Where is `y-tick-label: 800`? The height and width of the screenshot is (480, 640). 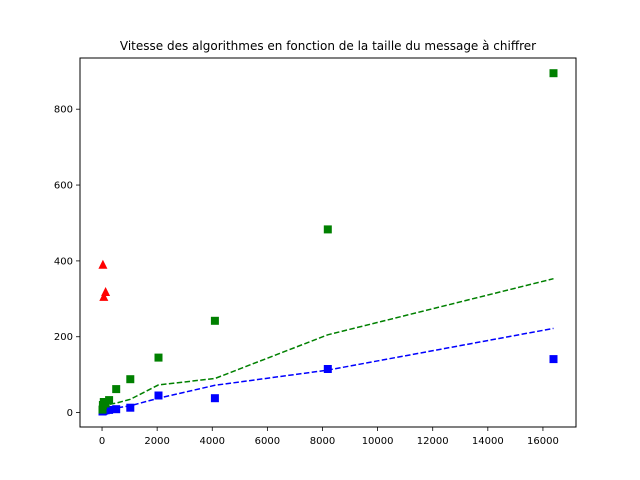 y-tick-label: 800 is located at coordinates (63, 110).